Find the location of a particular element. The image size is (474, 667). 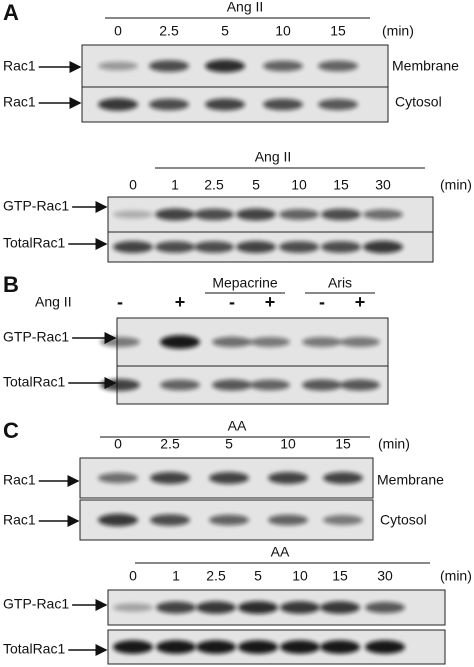

panel-label: B is located at coordinates (11, 284).